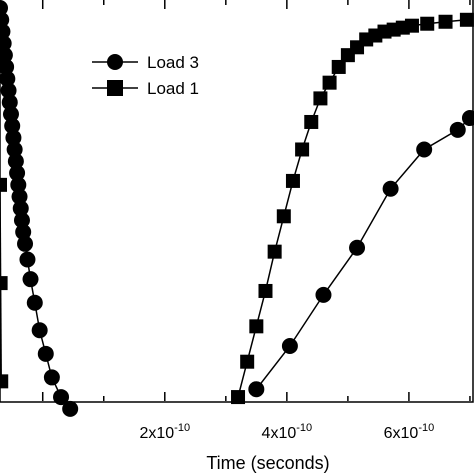 The image size is (474, 474). I want to click on legend-label-load-1: Load 1, so click(173, 88).